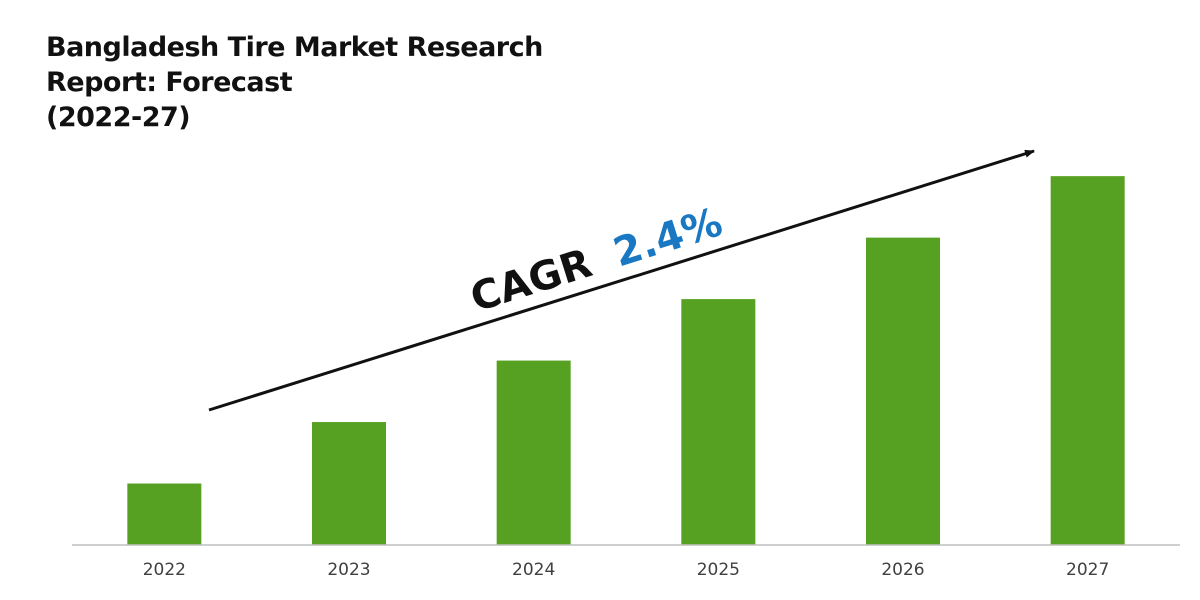 The height and width of the screenshot is (600, 1200). What do you see at coordinates (533, 452) in the screenshot?
I see `bar-2024` at bounding box center [533, 452].